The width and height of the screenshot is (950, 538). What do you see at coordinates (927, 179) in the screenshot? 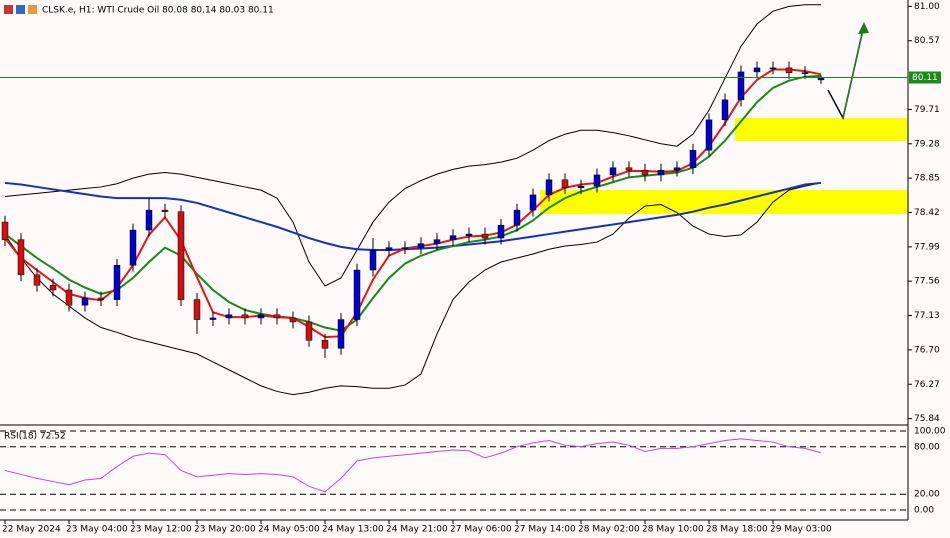
I see `y-tick-label: 78.85` at bounding box center [927, 179].